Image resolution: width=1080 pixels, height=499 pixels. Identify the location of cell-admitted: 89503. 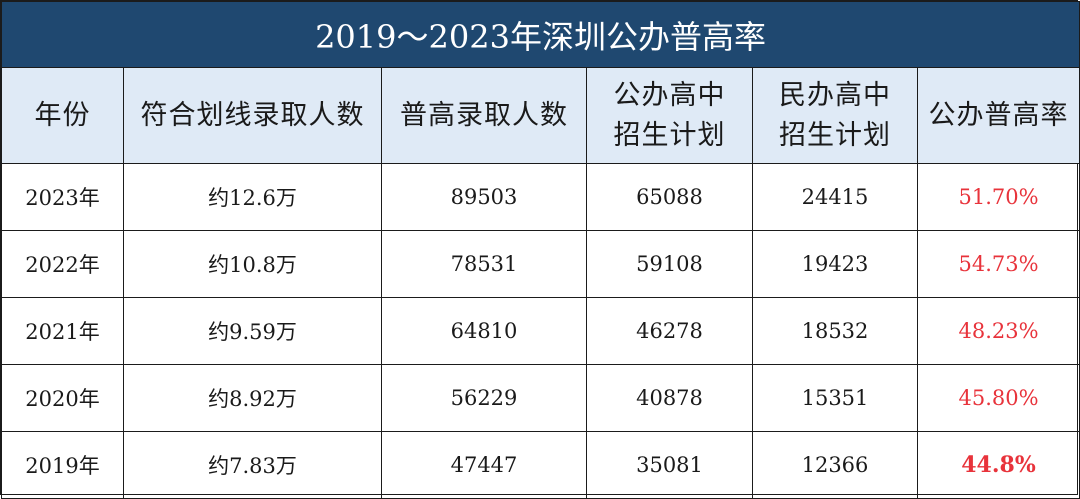
(484, 197).